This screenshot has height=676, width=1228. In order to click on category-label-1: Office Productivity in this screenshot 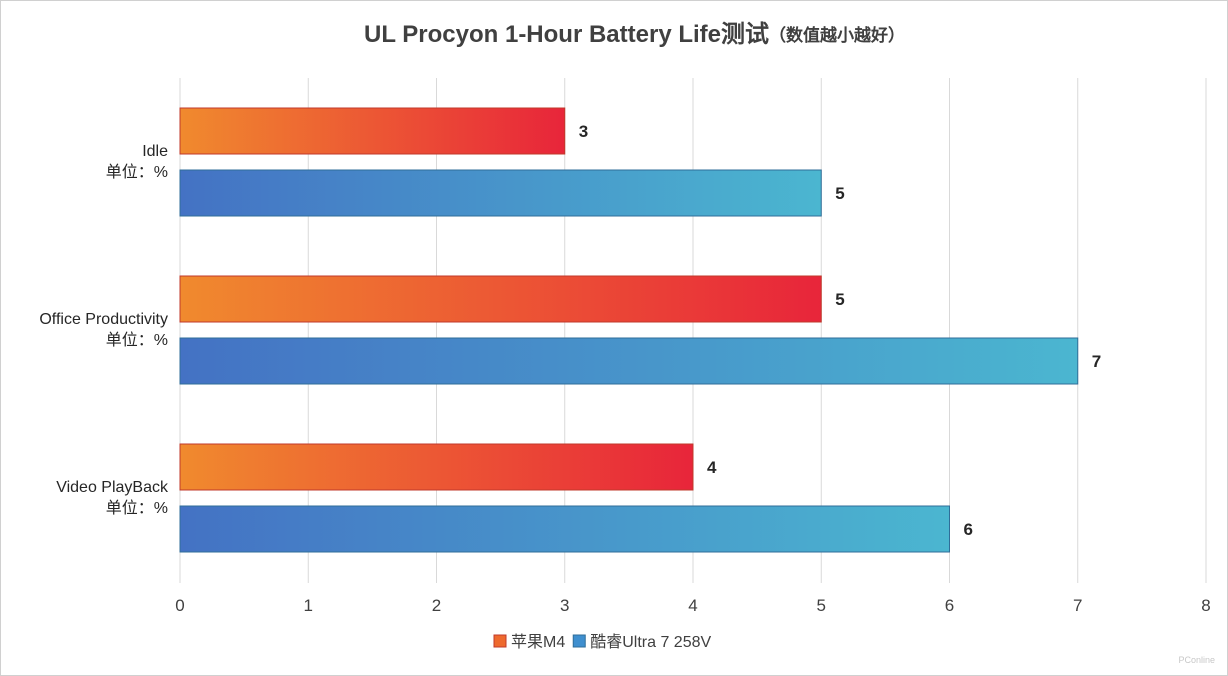, I will do `click(103, 319)`.